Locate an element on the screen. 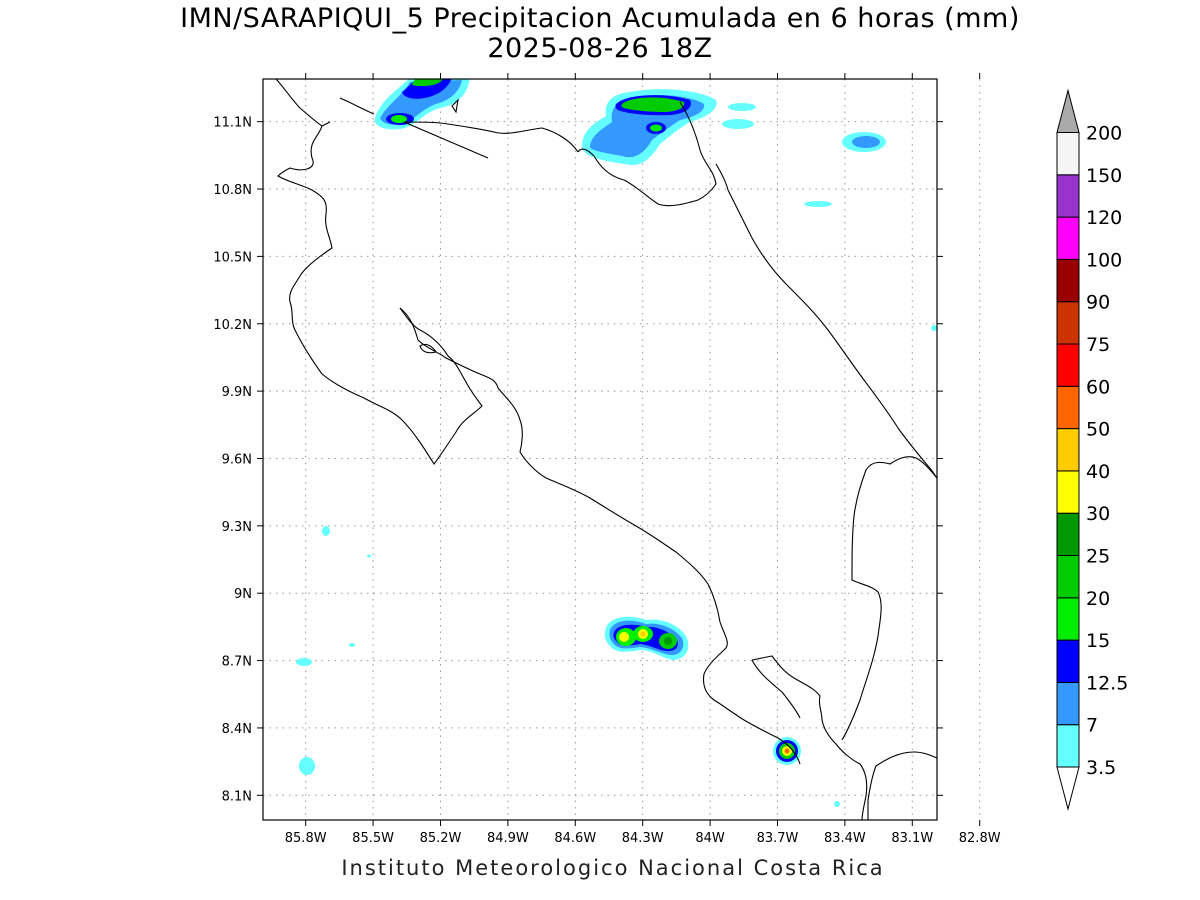  lon-tick-label-7: 83.7W is located at coordinates (778, 838).